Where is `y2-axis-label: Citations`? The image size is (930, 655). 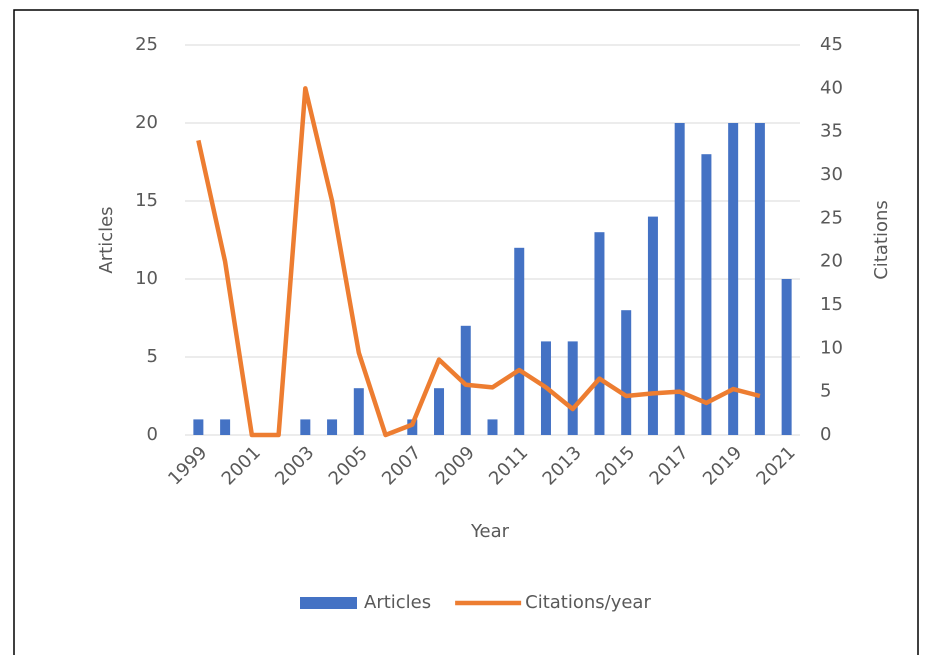 y2-axis-label: Citations is located at coordinates (881, 240).